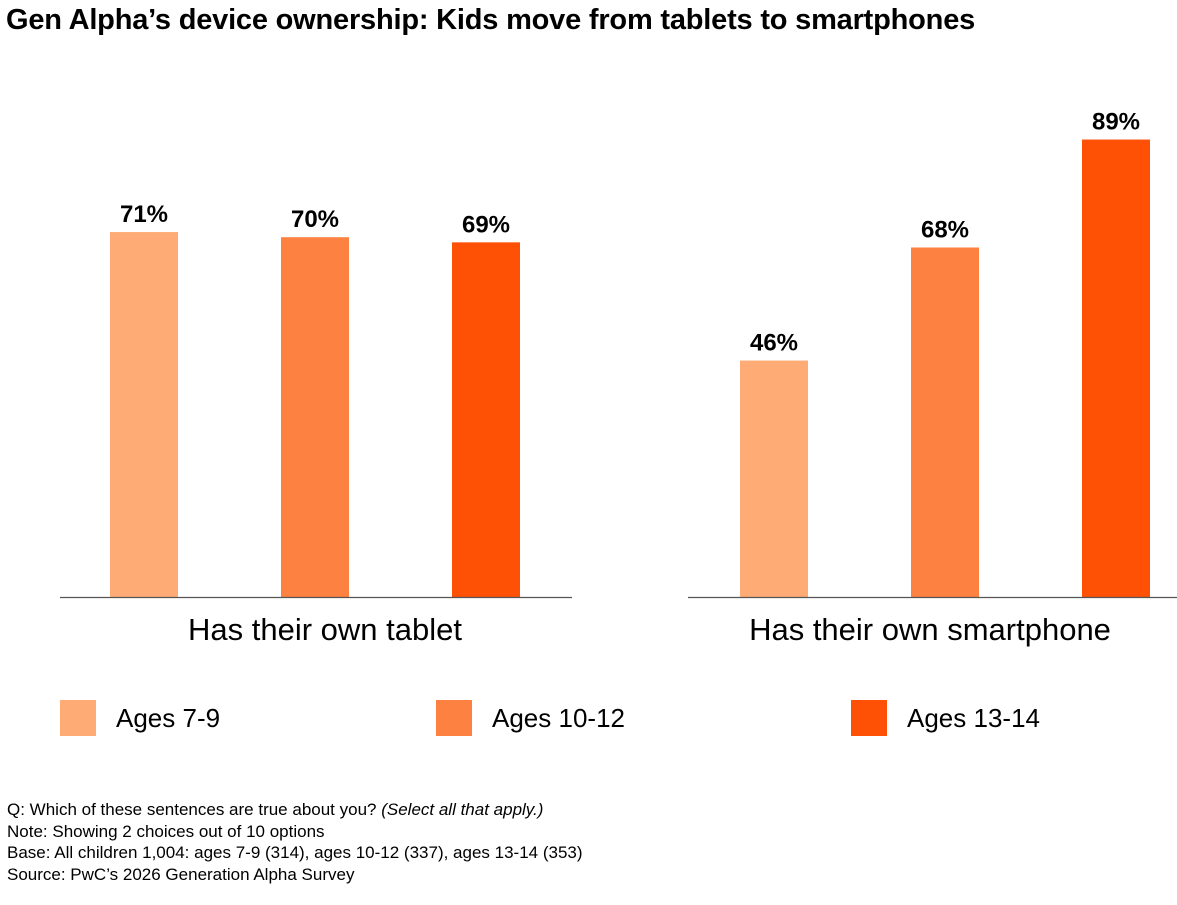  What do you see at coordinates (486, 224) in the screenshot?
I see `data-label-has-their-own-tablet-ages-13-14: 69%` at bounding box center [486, 224].